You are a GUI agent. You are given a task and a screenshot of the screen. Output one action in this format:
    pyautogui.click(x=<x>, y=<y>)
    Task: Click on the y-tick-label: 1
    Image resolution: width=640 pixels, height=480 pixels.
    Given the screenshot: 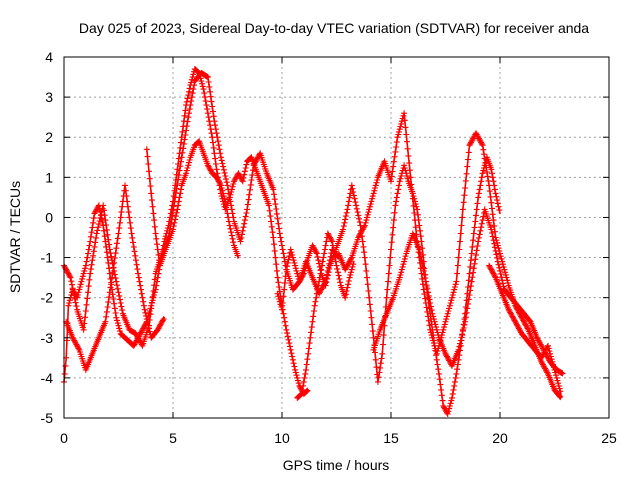 What is the action you would take?
    pyautogui.click(x=49, y=177)
    